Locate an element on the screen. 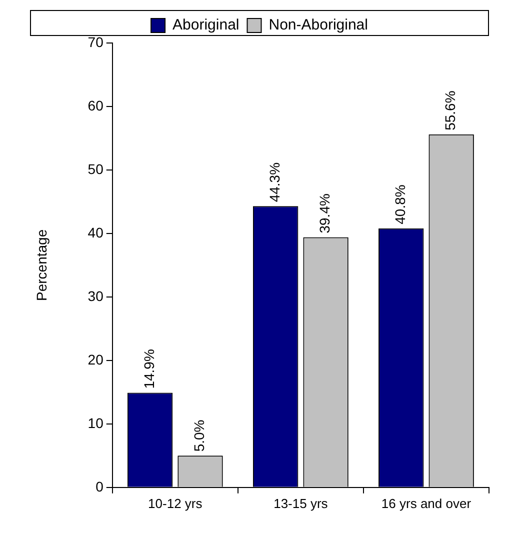  data-label: 5.0% is located at coordinates (199, 436).